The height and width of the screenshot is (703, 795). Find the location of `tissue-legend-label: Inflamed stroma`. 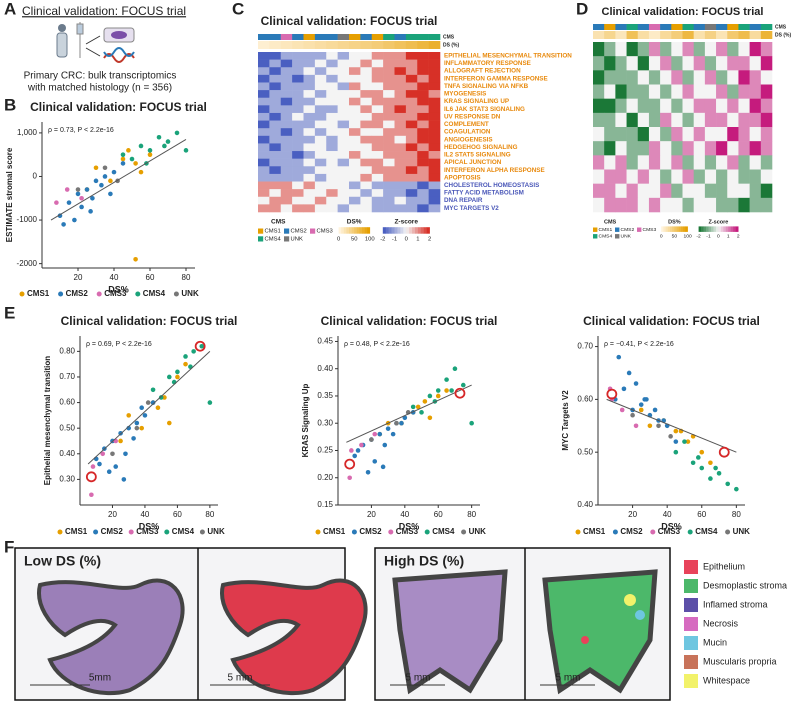

tissue-legend-label: Inflamed stroma is located at coordinates (735, 604).